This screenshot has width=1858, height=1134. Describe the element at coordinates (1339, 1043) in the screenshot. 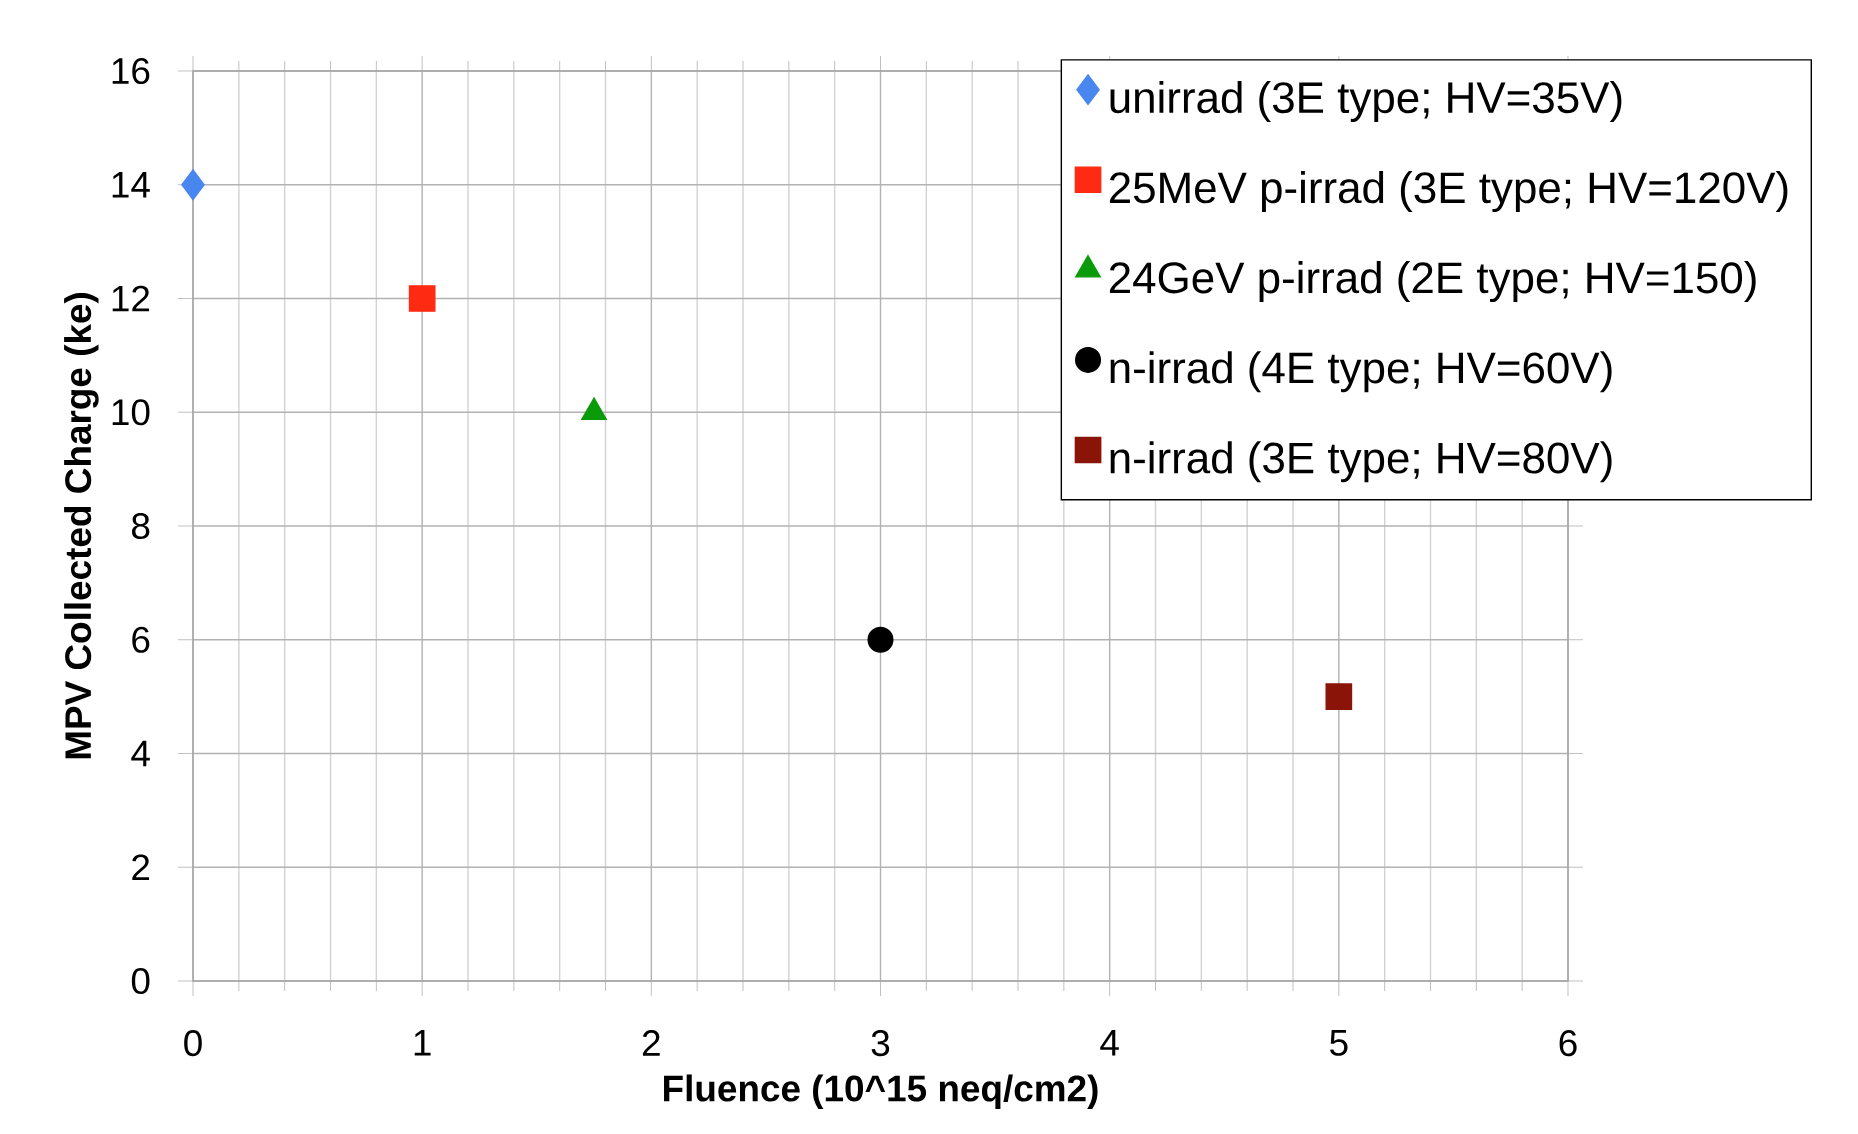

I see `x-tick-label: 5` at that location.